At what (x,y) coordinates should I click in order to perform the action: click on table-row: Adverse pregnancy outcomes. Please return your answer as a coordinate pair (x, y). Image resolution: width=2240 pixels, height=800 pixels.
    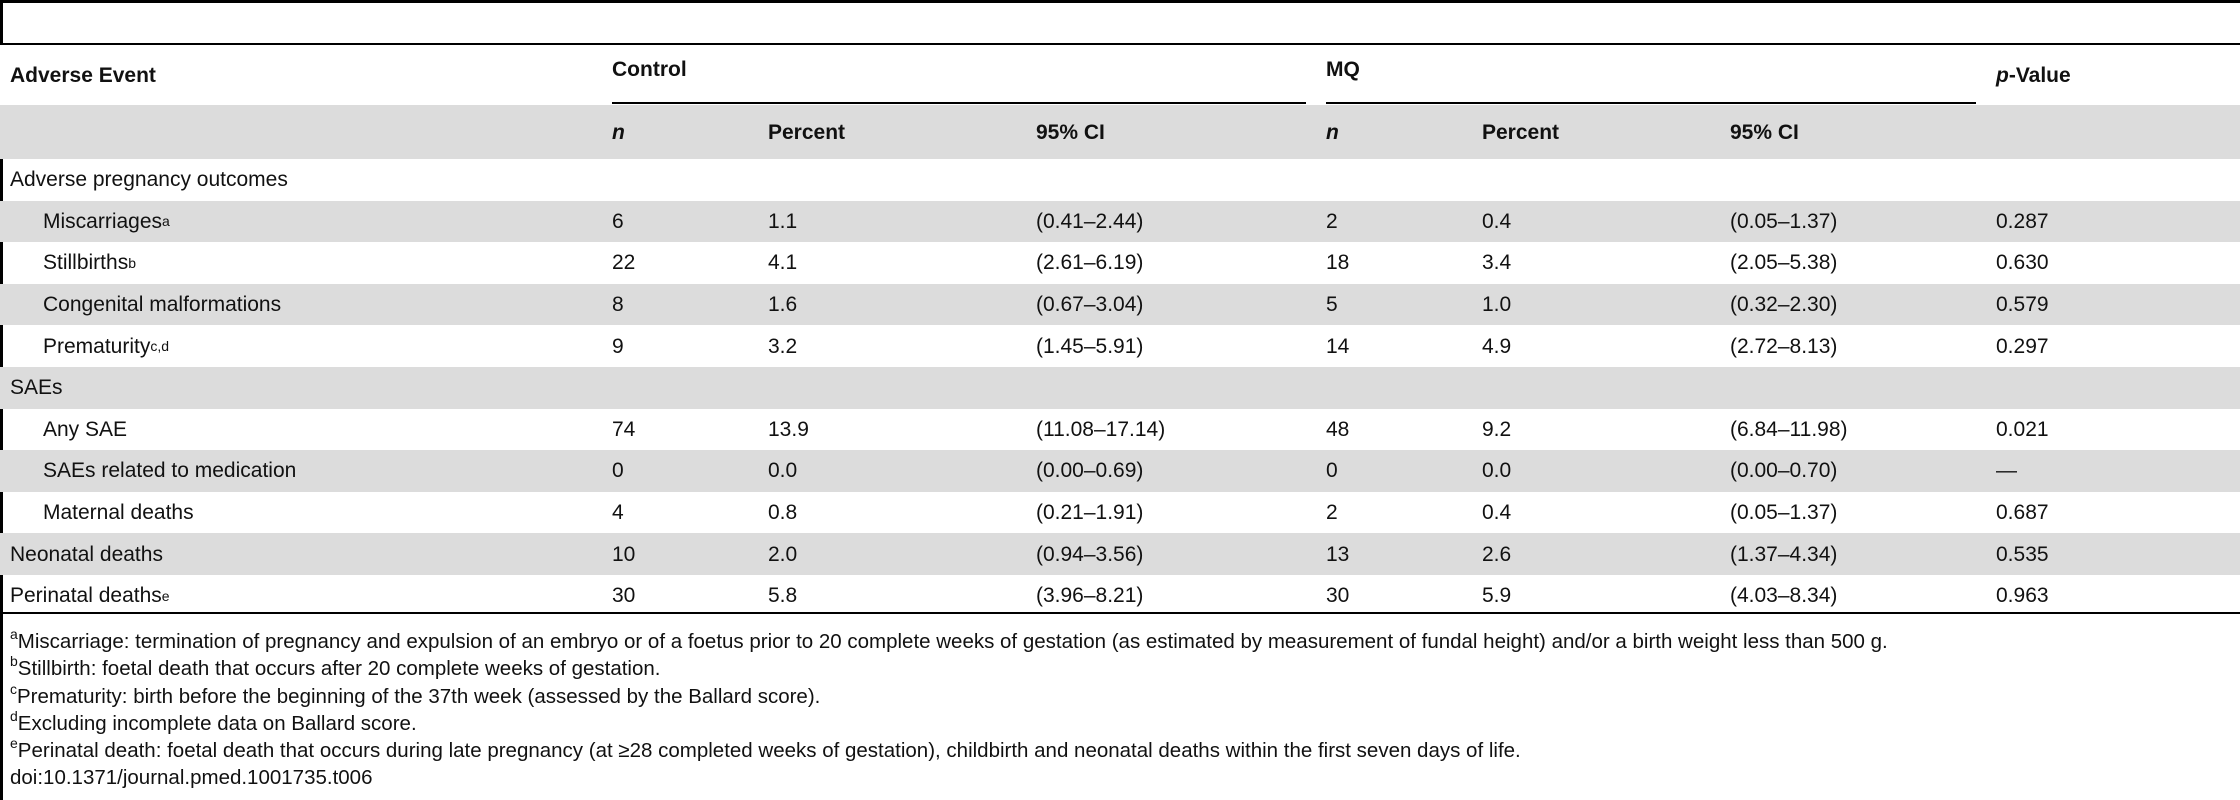
    Looking at the image, I should click on (1120, 180).